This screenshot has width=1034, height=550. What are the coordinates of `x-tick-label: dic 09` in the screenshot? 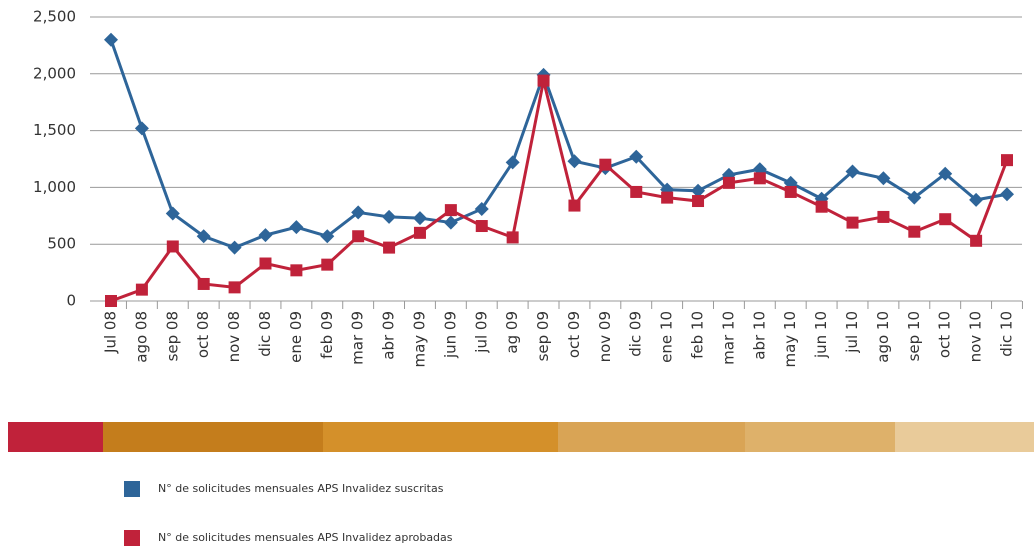 It's located at (636, 334).